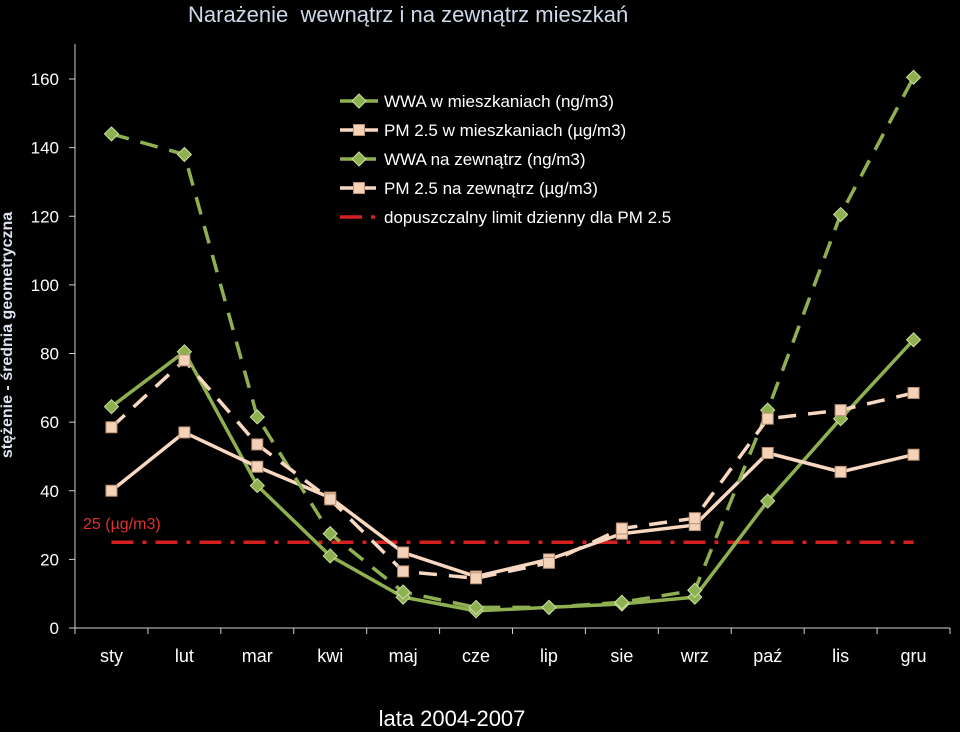 This screenshot has width=960, height=732. Describe the element at coordinates (111, 656) in the screenshot. I see `x-tick-label: sty` at that location.